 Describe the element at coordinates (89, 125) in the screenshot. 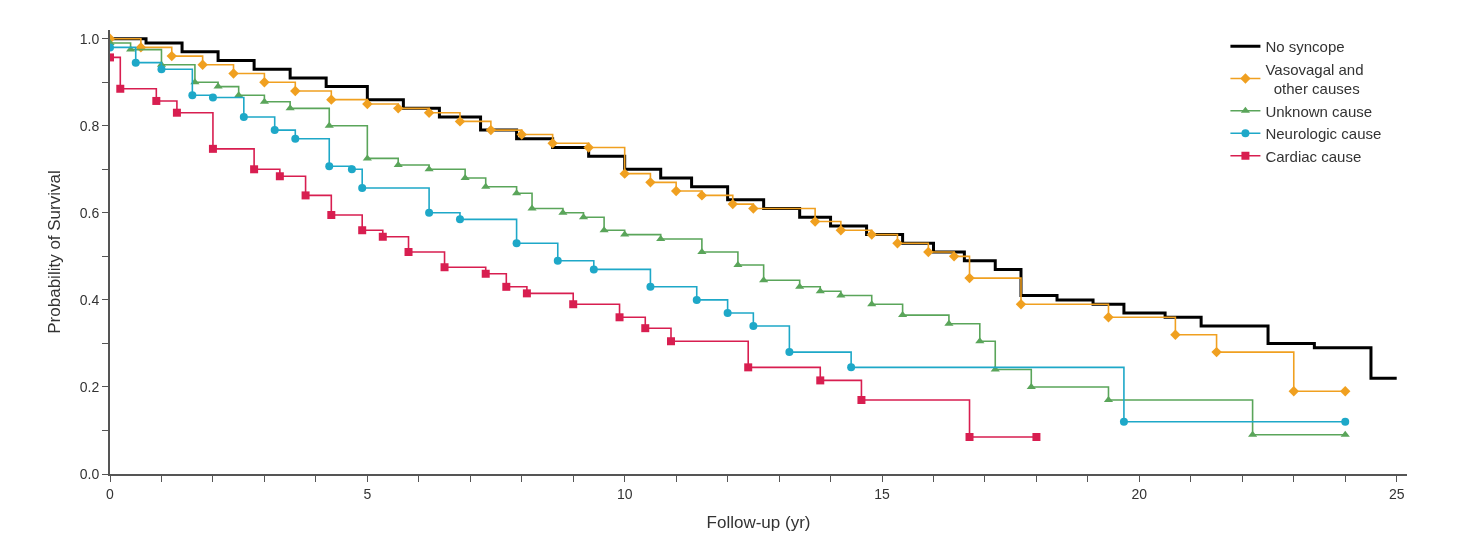

I see `y-tick-label: 0.8` at that location.